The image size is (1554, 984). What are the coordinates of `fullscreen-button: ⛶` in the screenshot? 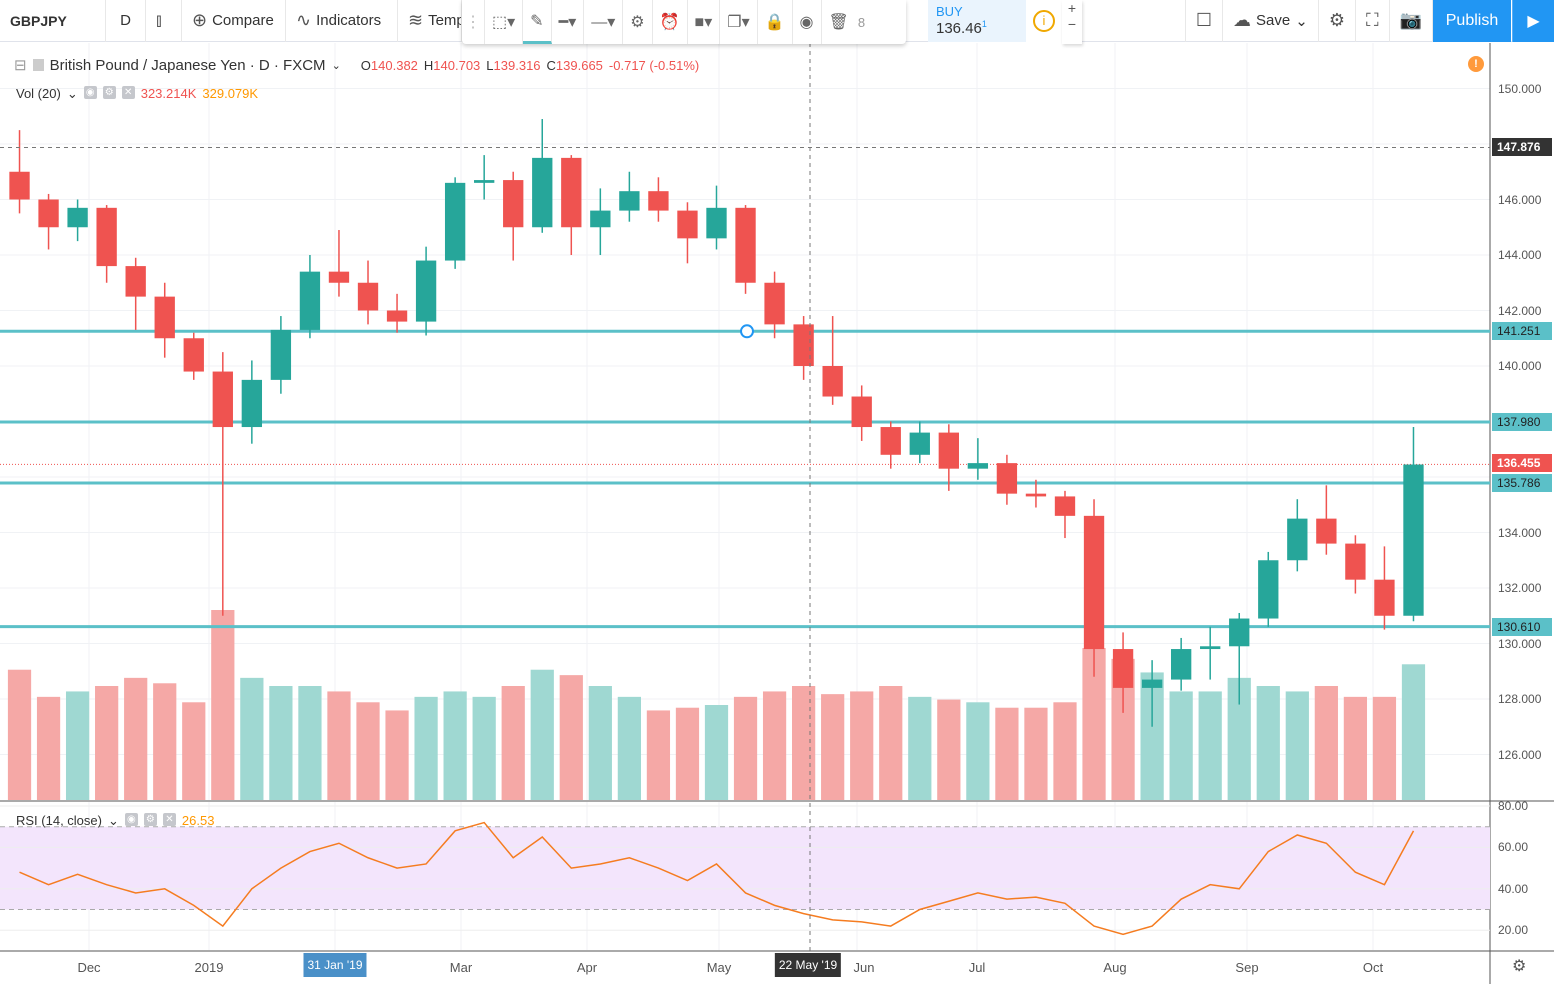 It's located at (1373, 21).